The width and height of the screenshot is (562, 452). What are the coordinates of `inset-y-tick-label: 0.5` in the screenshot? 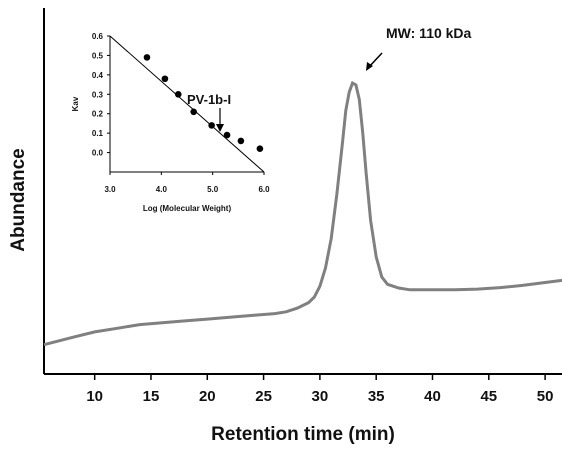 It's located at (98, 55).